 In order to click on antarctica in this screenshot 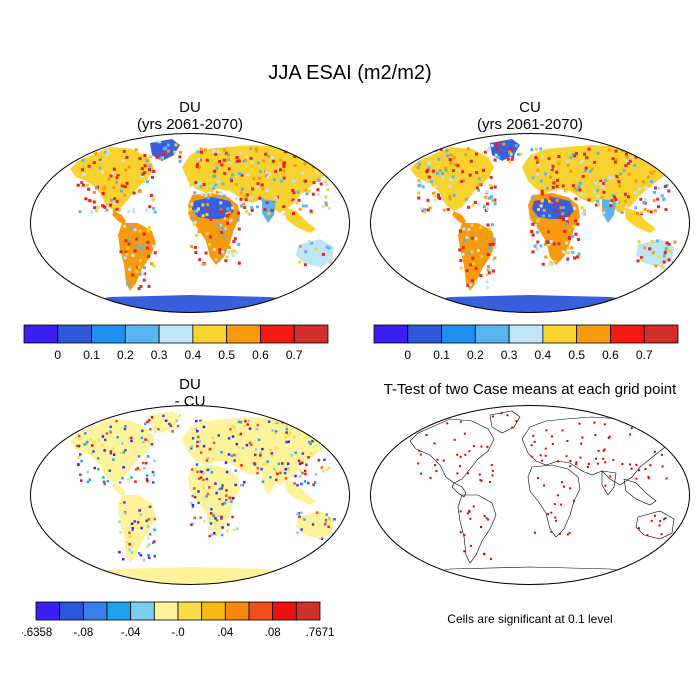, I will do `click(195, 576)`.